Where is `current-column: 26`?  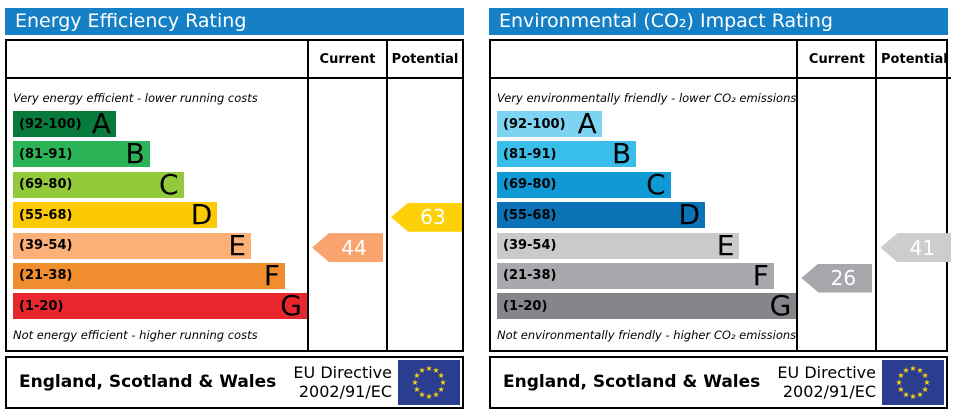 current-column: 26 is located at coordinates (835, 214).